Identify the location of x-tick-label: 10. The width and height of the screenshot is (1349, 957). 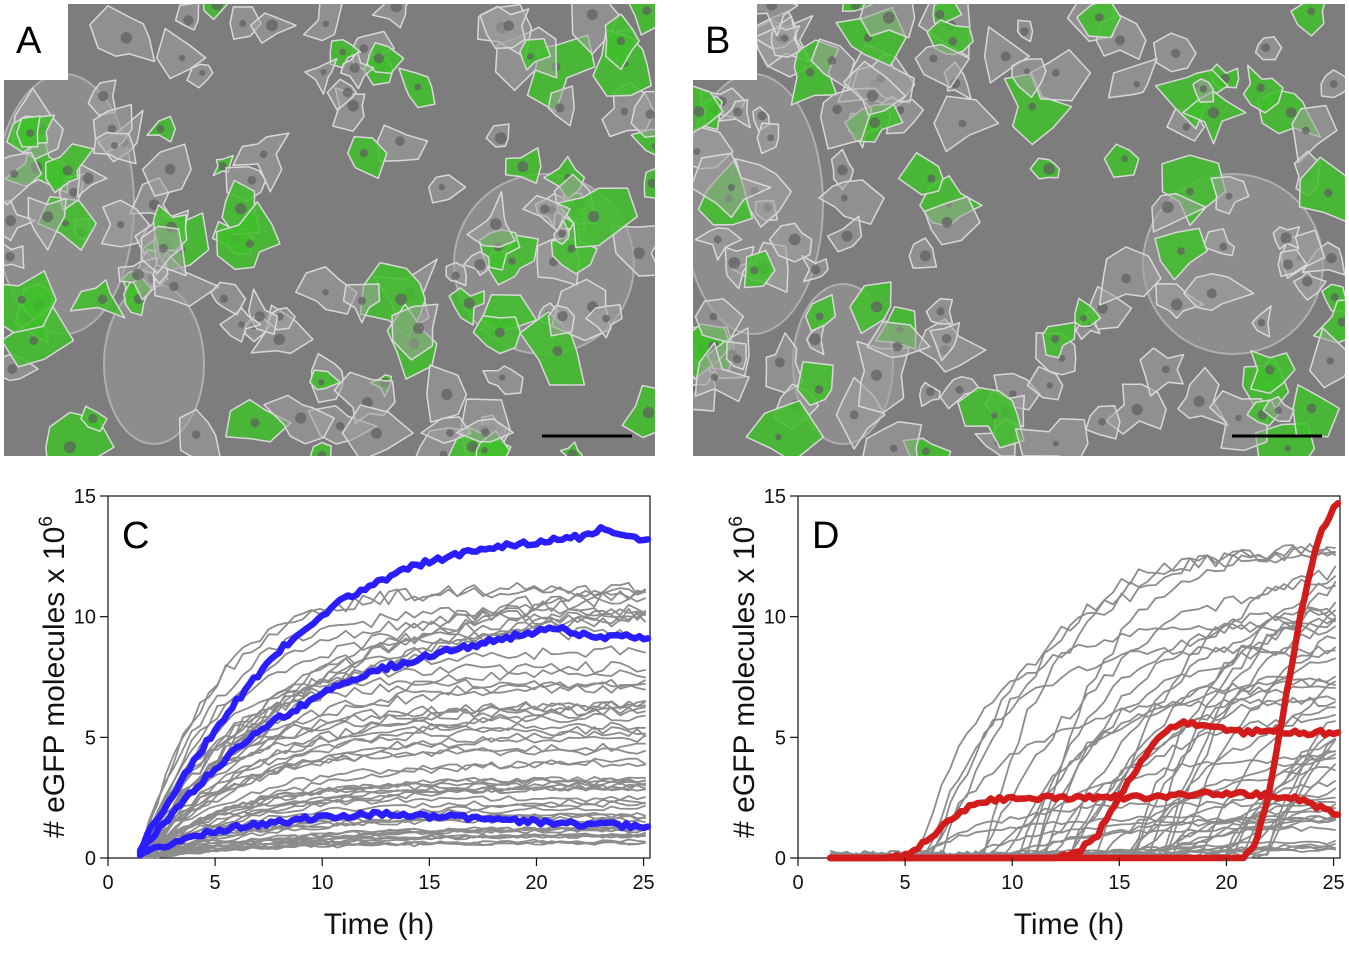
(322, 883).